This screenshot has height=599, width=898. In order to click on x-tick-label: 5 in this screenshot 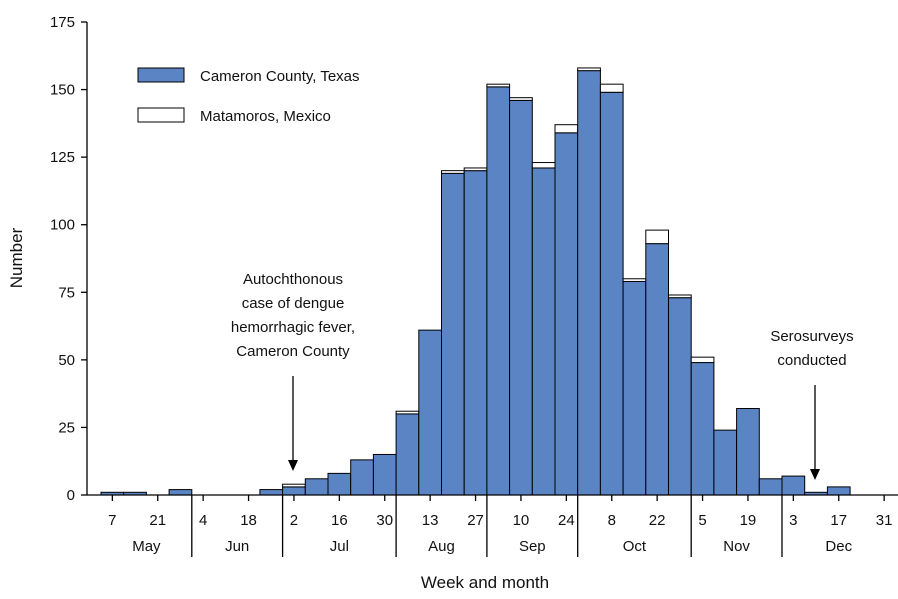, I will do `click(702, 520)`.